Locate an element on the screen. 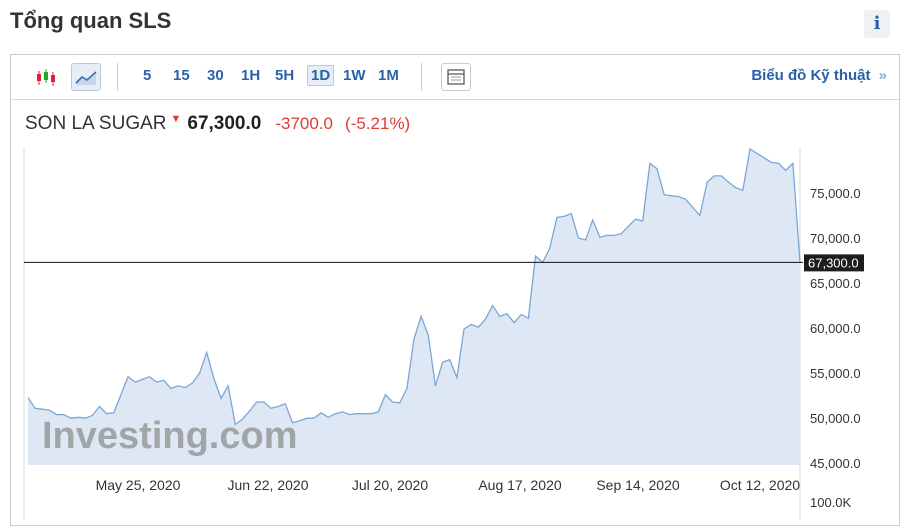 The image size is (900, 526). interval-5h: 5H is located at coordinates (285, 75).